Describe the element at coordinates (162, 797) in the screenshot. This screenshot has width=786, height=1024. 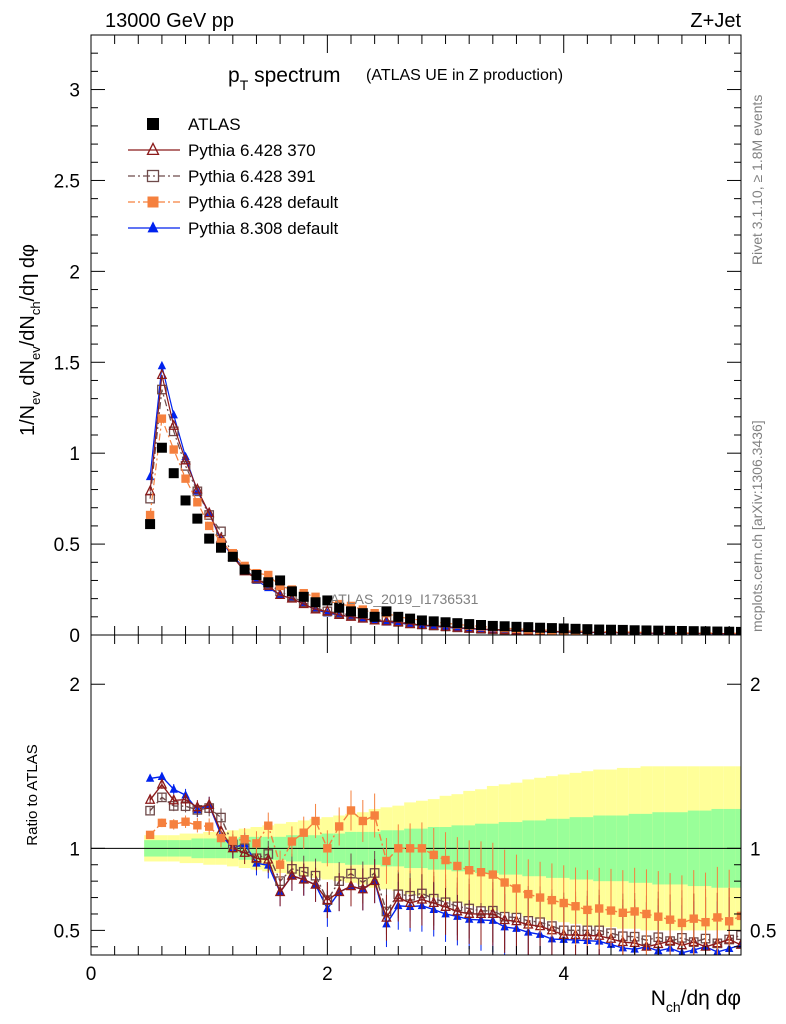
I see `pythia-6-428-391-ratio-point` at that location.